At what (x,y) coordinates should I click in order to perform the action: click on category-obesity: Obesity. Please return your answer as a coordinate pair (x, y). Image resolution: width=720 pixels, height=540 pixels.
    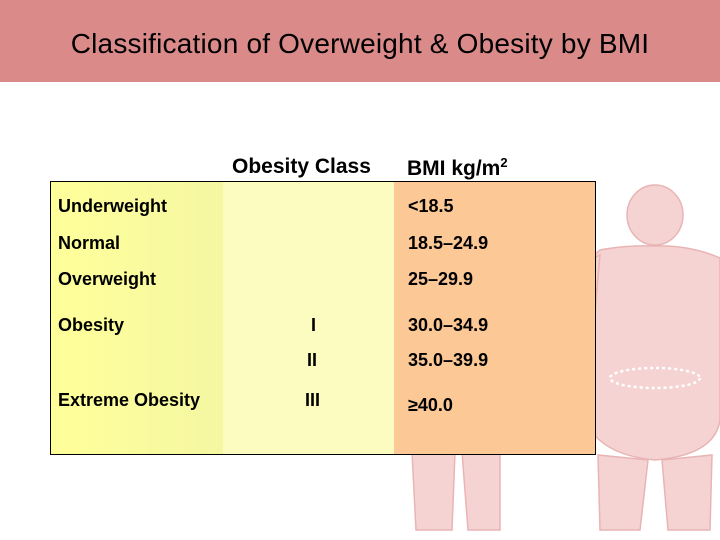
    Looking at the image, I should click on (91, 325).